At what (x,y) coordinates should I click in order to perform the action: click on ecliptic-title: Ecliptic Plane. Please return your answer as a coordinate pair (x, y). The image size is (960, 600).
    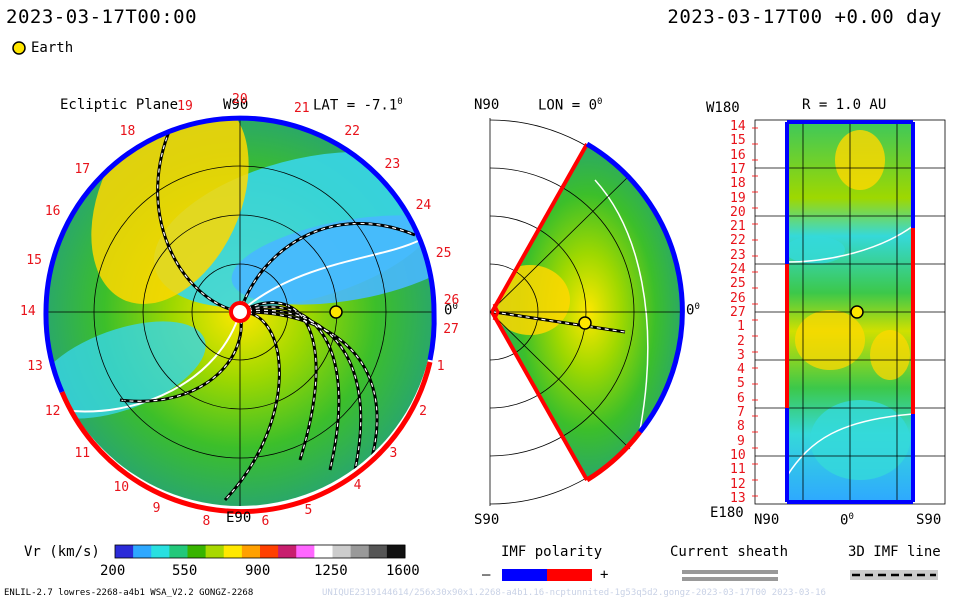
    Looking at the image, I should click on (119, 105).